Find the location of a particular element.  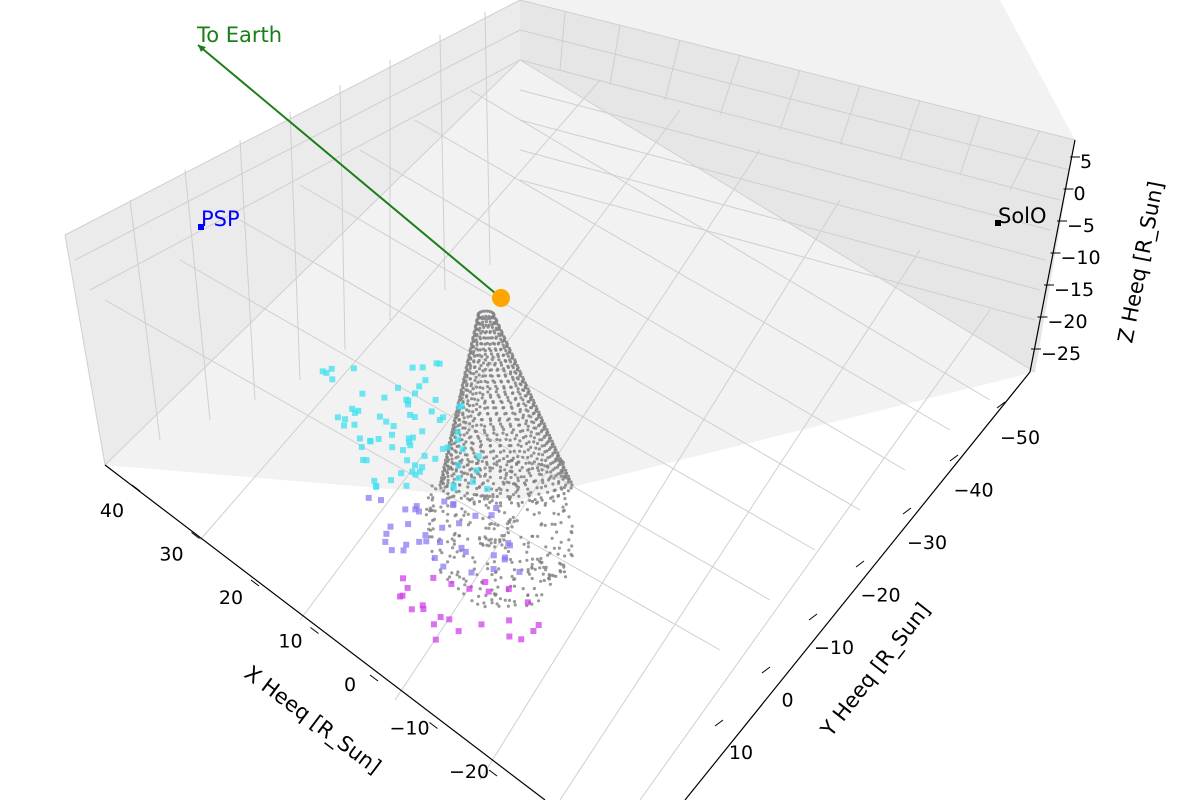

x-tick-mark is located at coordinates (136, 488).